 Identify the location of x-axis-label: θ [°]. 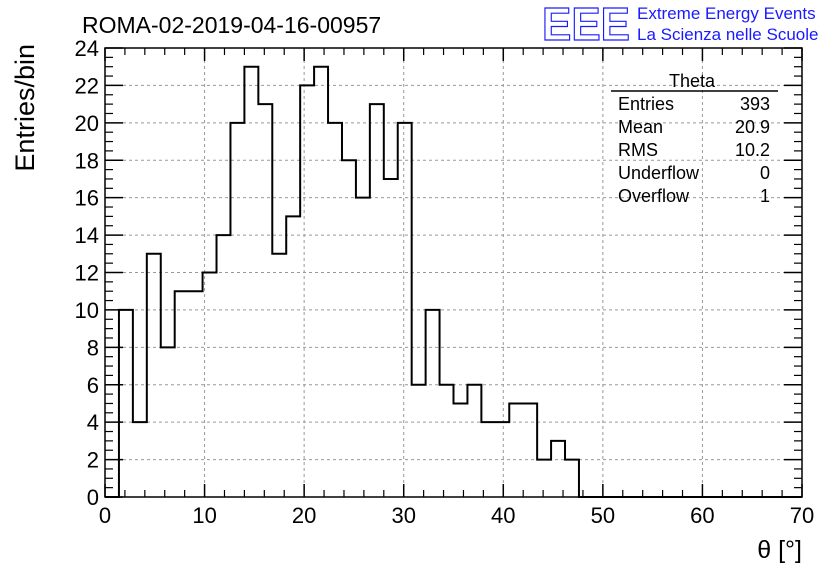
(779, 550).